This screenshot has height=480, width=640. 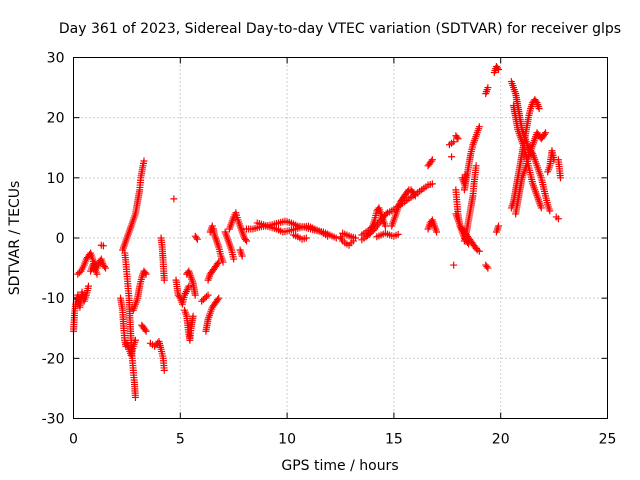 What do you see at coordinates (608, 440) in the screenshot?
I see `x-tick-label: 25` at bounding box center [608, 440].